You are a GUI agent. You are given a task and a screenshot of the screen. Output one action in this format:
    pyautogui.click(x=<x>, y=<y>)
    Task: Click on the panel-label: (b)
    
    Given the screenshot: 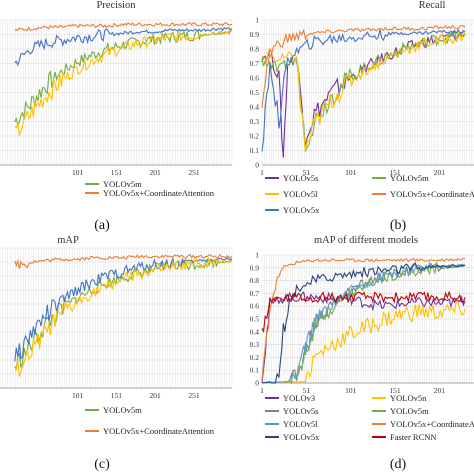 What is the action you would take?
    pyautogui.click(x=398, y=225)
    